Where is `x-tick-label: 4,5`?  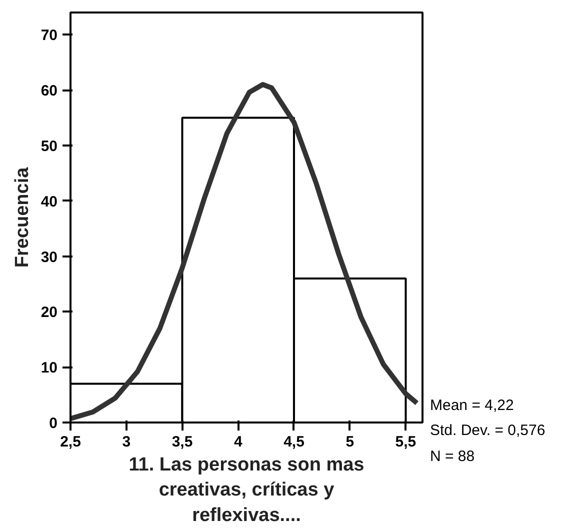
x-tick-label: 4,5 is located at coordinates (294, 442).